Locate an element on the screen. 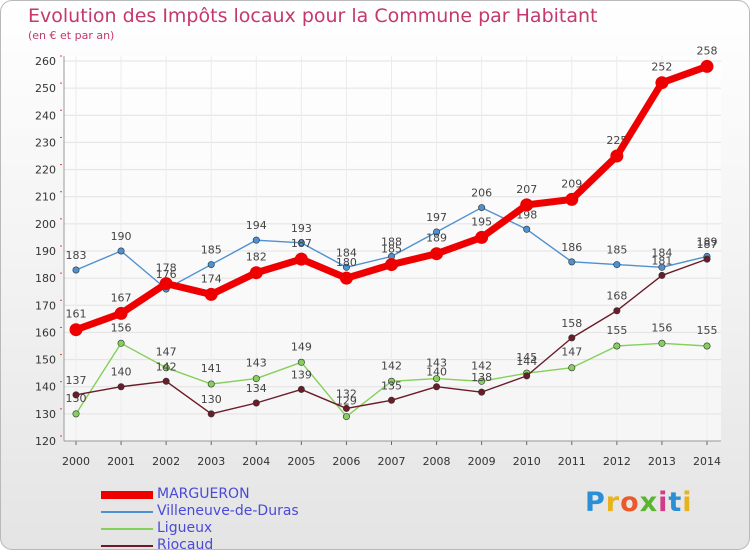 This screenshot has width=750, height=550. data-label-ligueux: 147 is located at coordinates (571, 352).